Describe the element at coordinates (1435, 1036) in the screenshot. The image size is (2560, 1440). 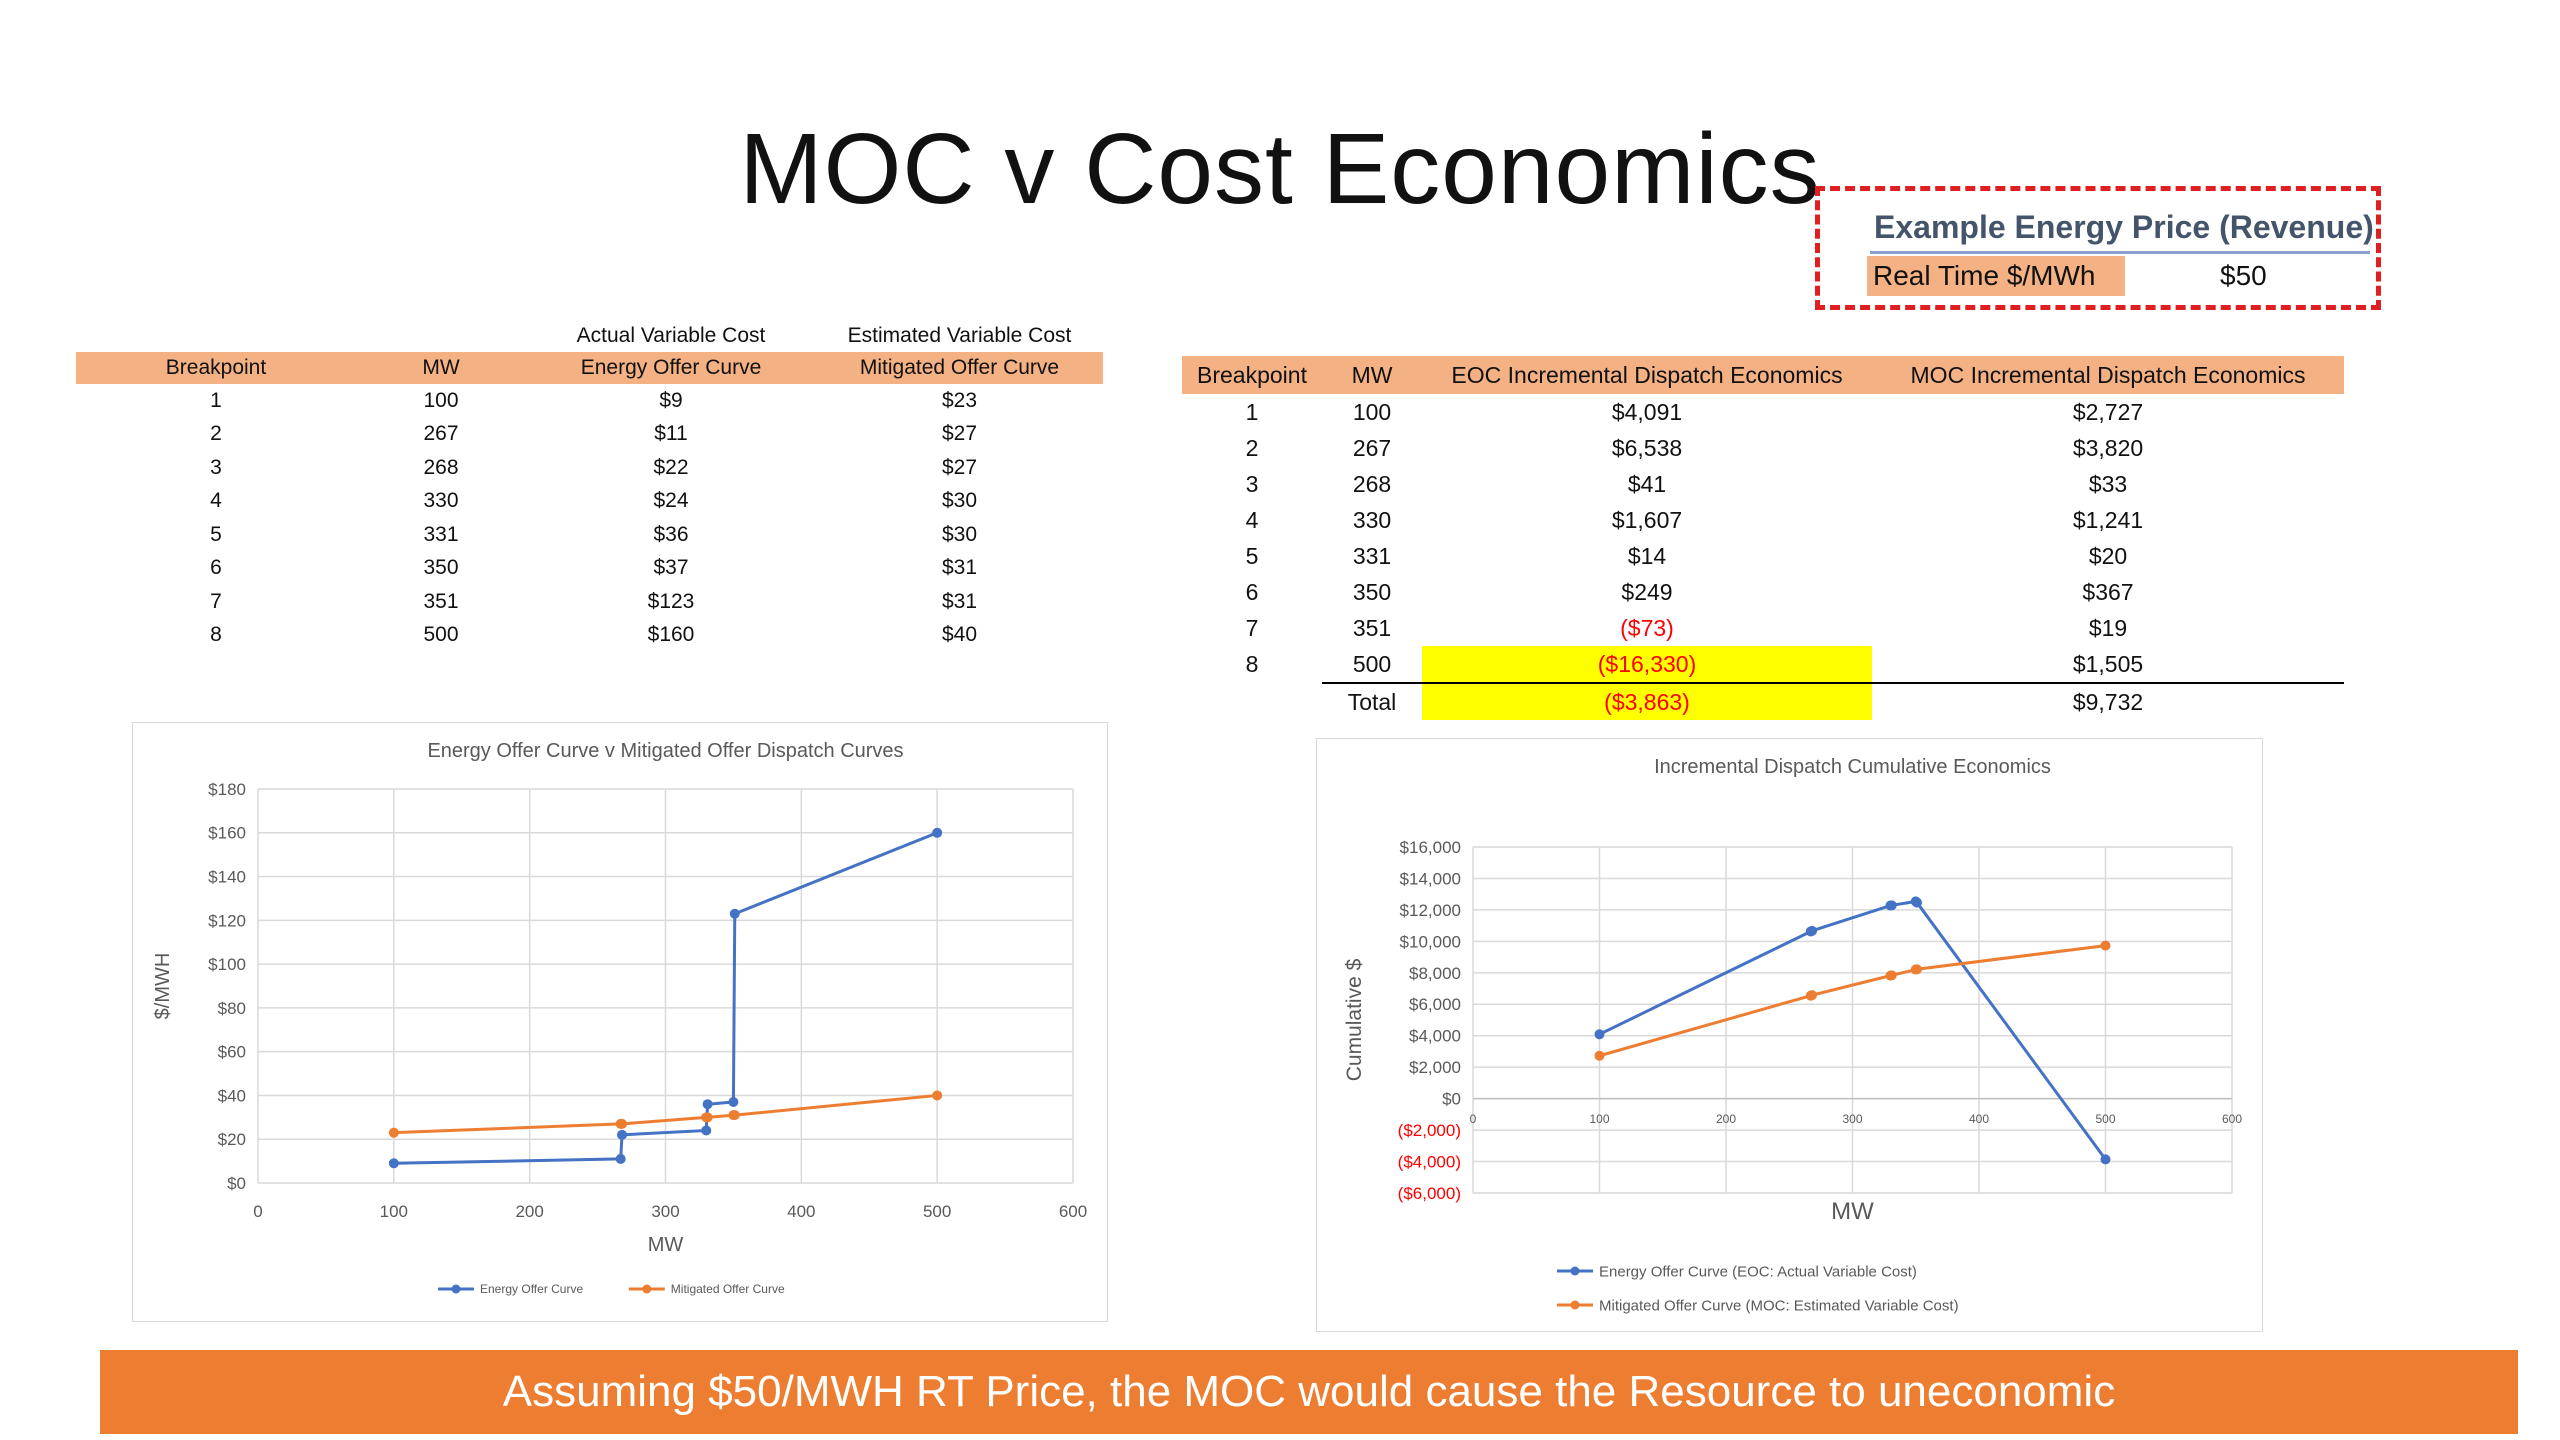
I see `y-tick-label: $4,000` at that location.